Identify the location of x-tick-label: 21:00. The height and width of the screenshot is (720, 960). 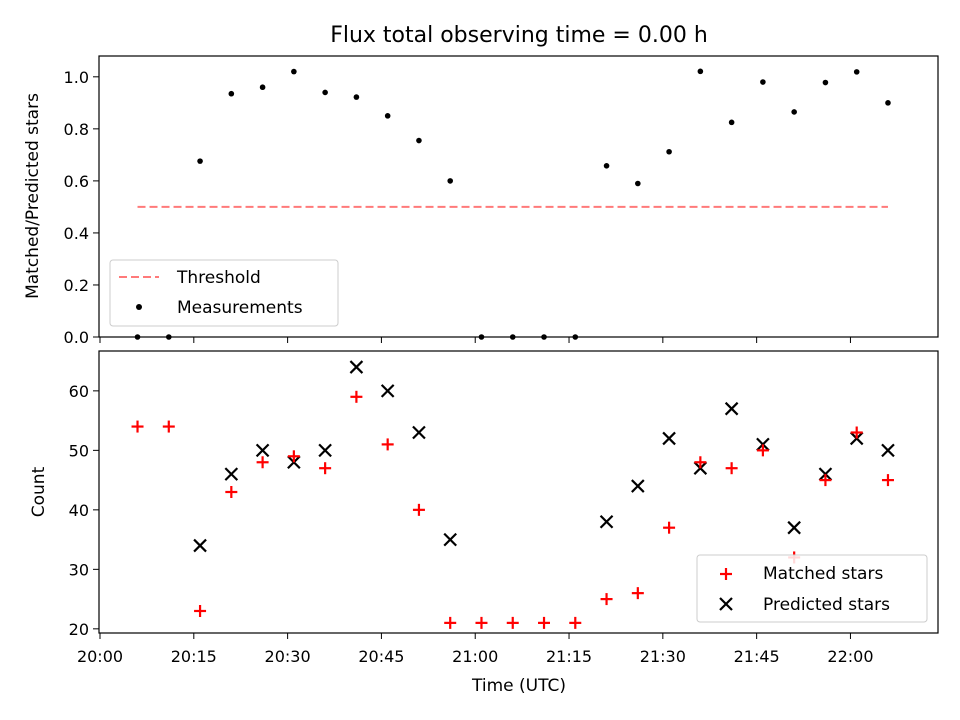
(475, 656).